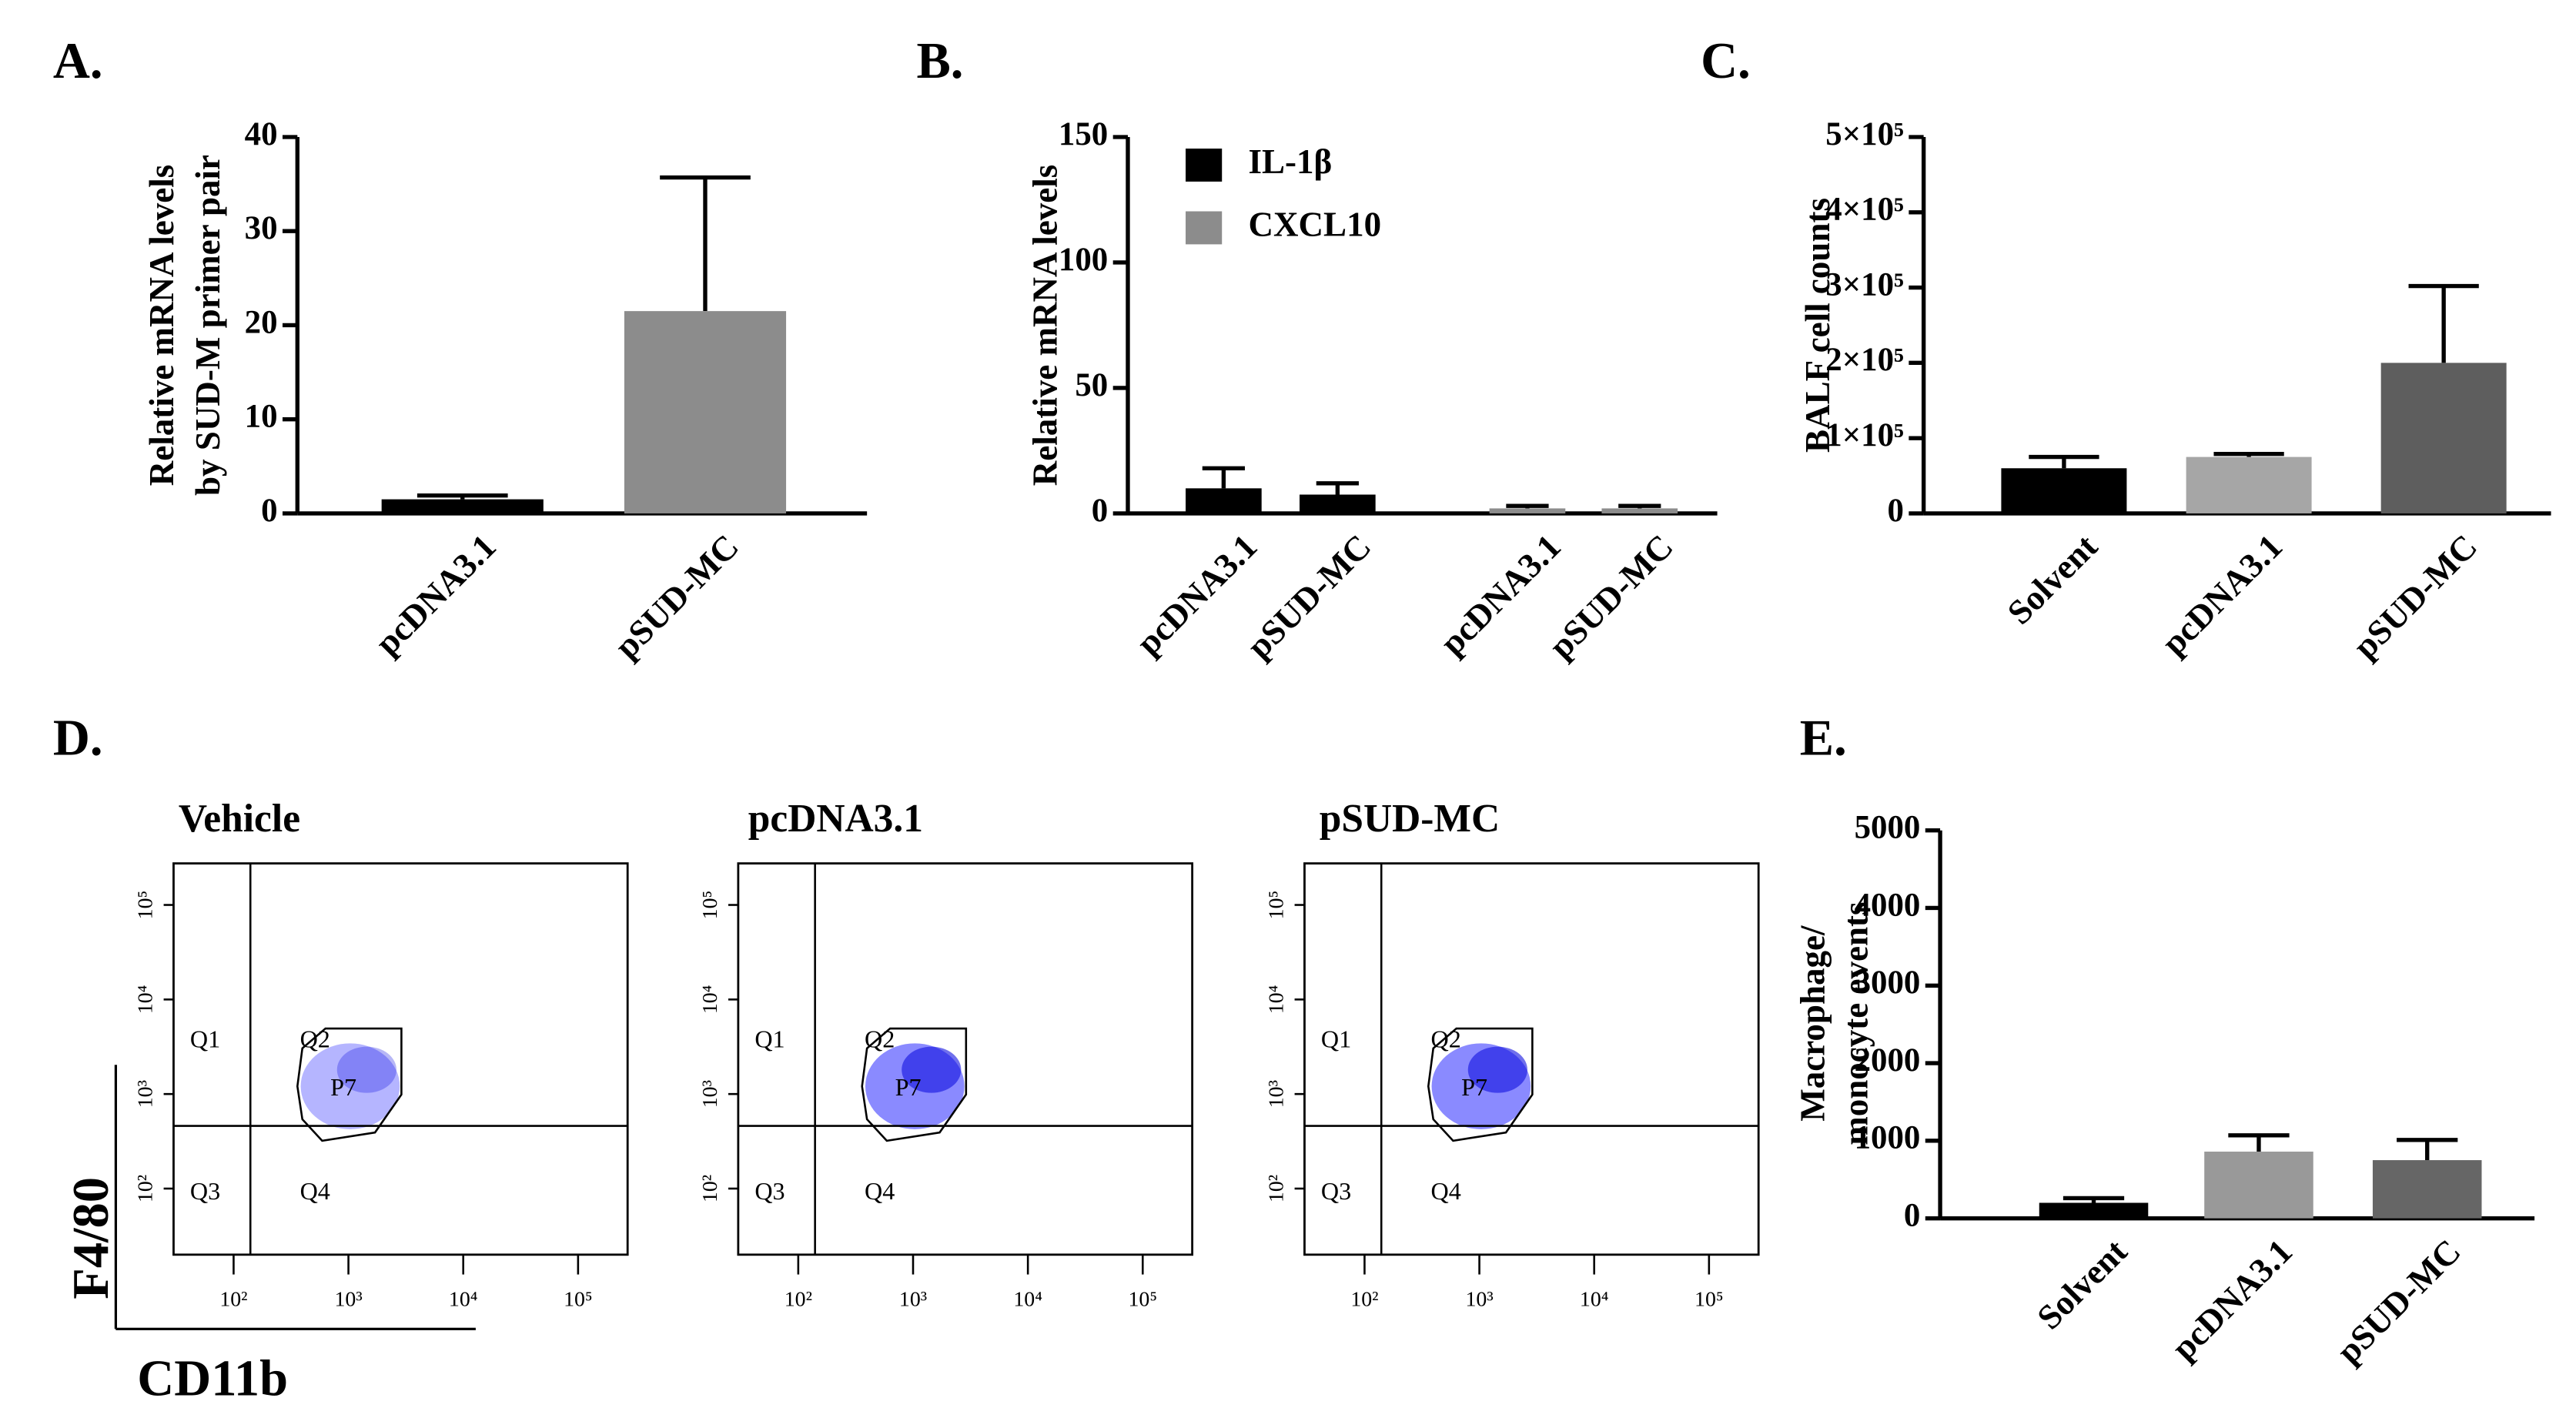 The width and height of the screenshot is (2576, 1428). I want to click on y-tick-label: 4000, so click(1888, 905).